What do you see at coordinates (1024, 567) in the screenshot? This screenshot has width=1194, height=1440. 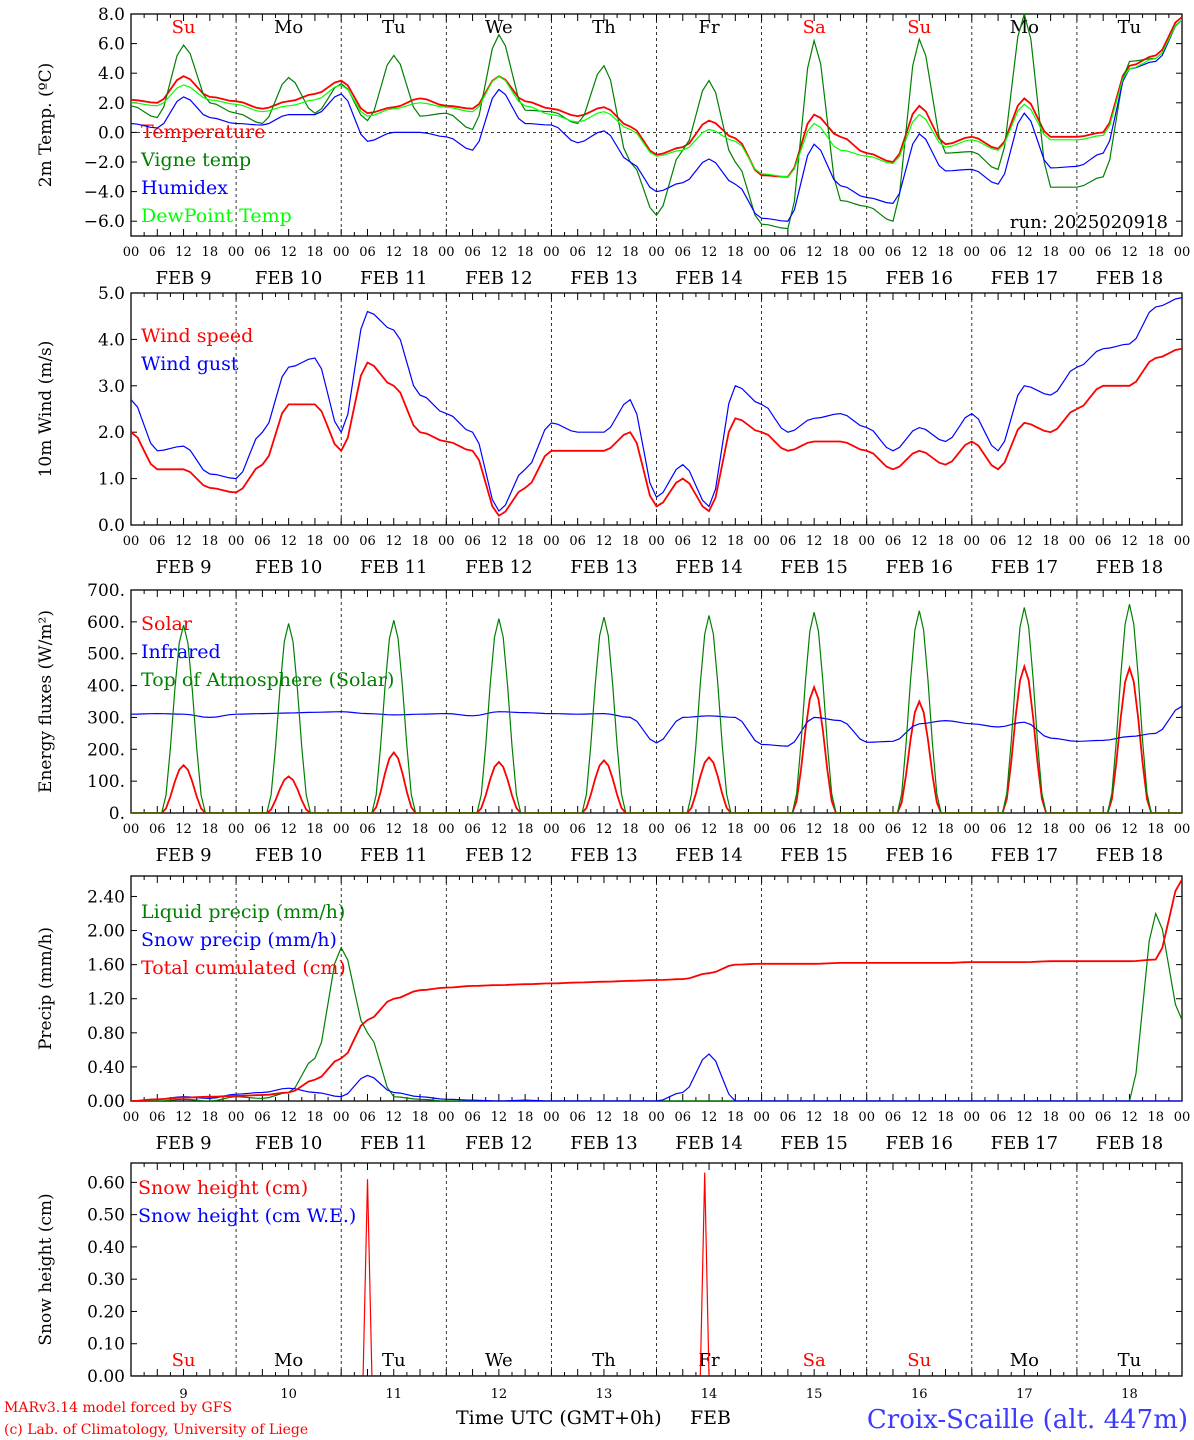 I see `date-label: FEB 17` at bounding box center [1024, 567].